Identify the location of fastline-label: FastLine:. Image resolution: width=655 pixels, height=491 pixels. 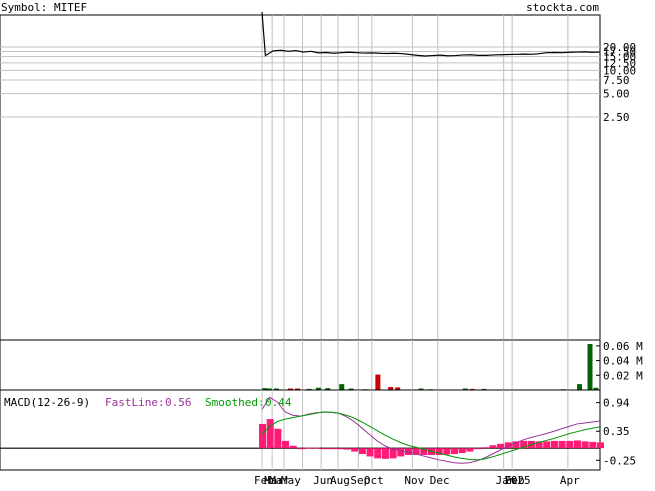
(135, 402).